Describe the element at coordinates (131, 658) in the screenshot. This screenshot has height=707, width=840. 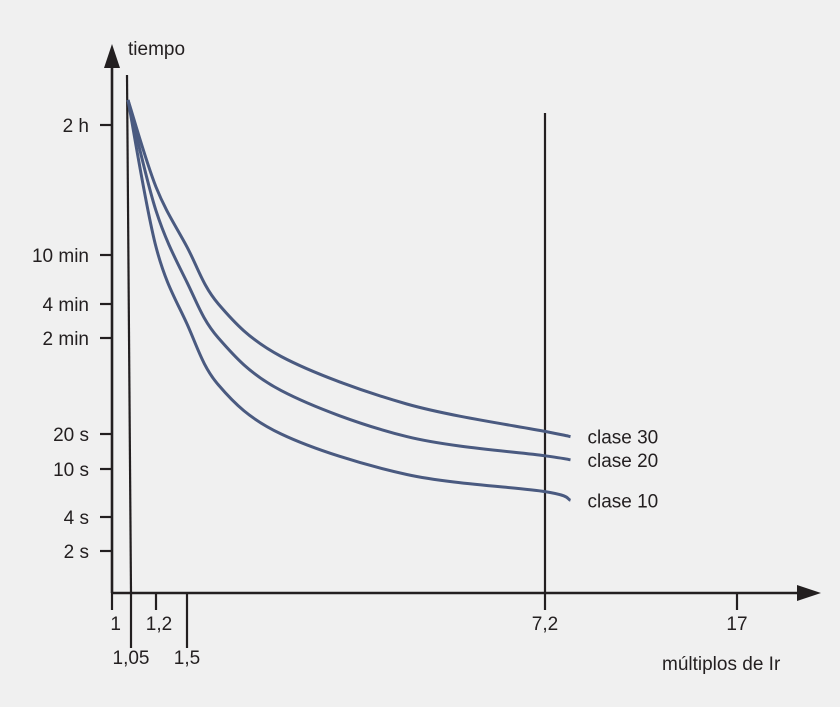
I see `x-tick-label: 1,05` at that location.